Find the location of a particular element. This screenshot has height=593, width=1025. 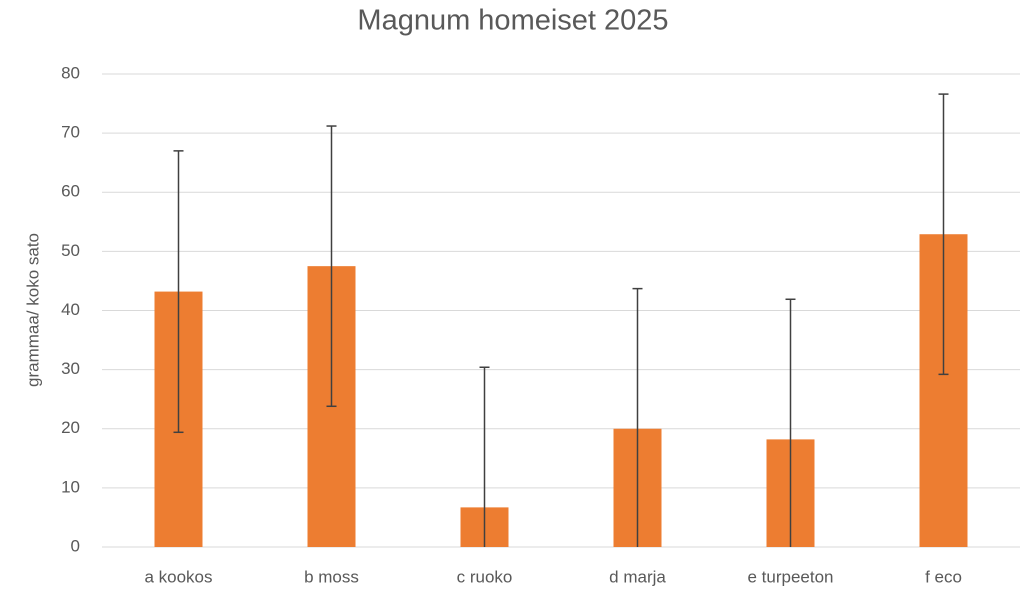

y-tick-label: 80 is located at coordinates (70, 72).